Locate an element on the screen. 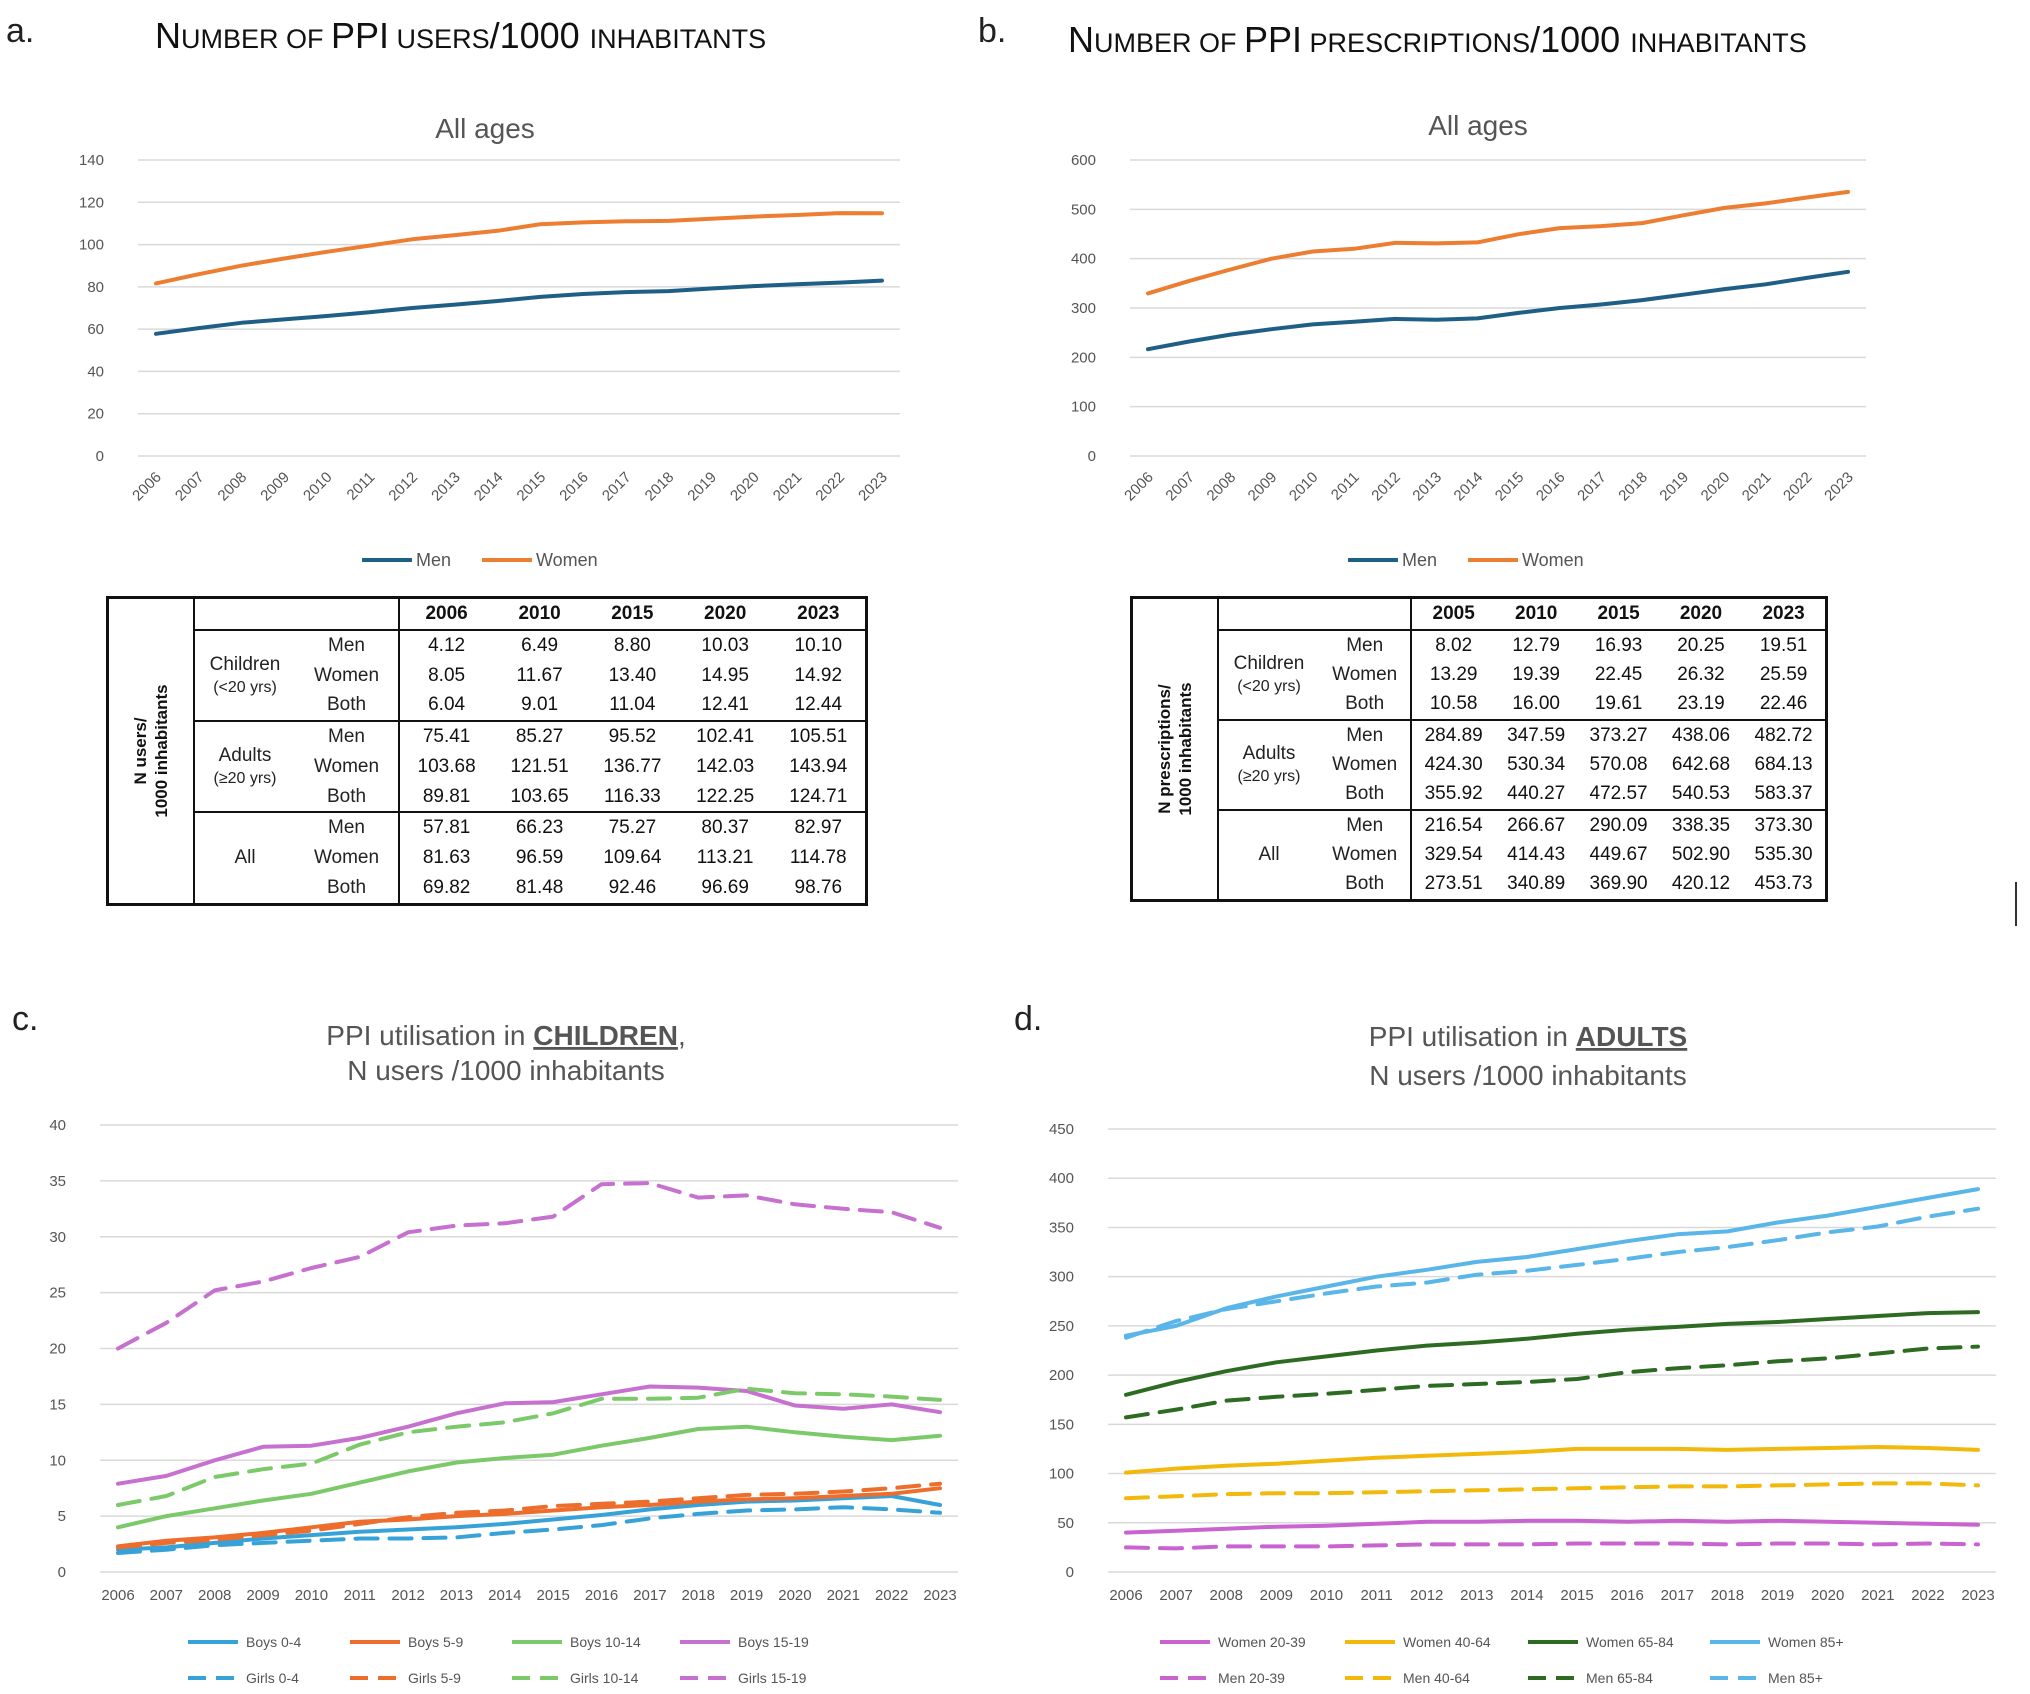 This screenshot has width=2030, height=1694. table-cell: 121.51 is located at coordinates (539, 766).